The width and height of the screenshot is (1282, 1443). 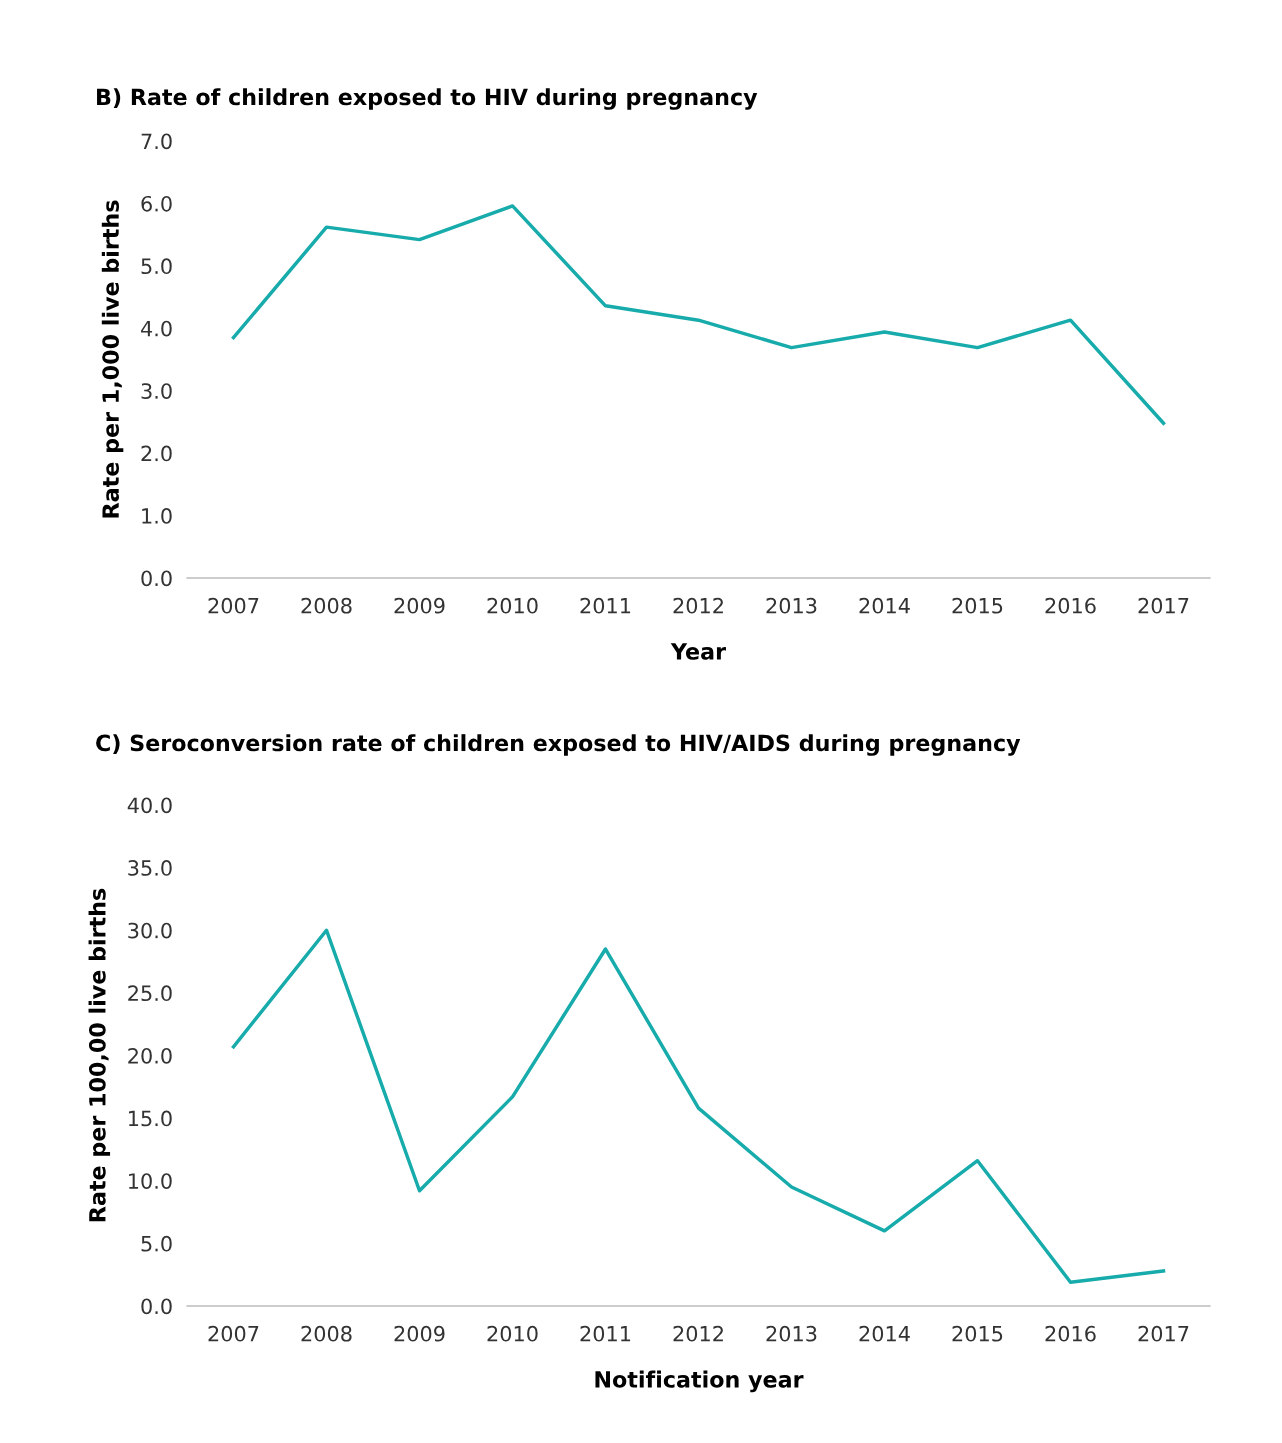 What do you see at coordinates (156, 453) in the screenshot?
I see `y-tick-label: 2.0` at bounding box center [156, 453].